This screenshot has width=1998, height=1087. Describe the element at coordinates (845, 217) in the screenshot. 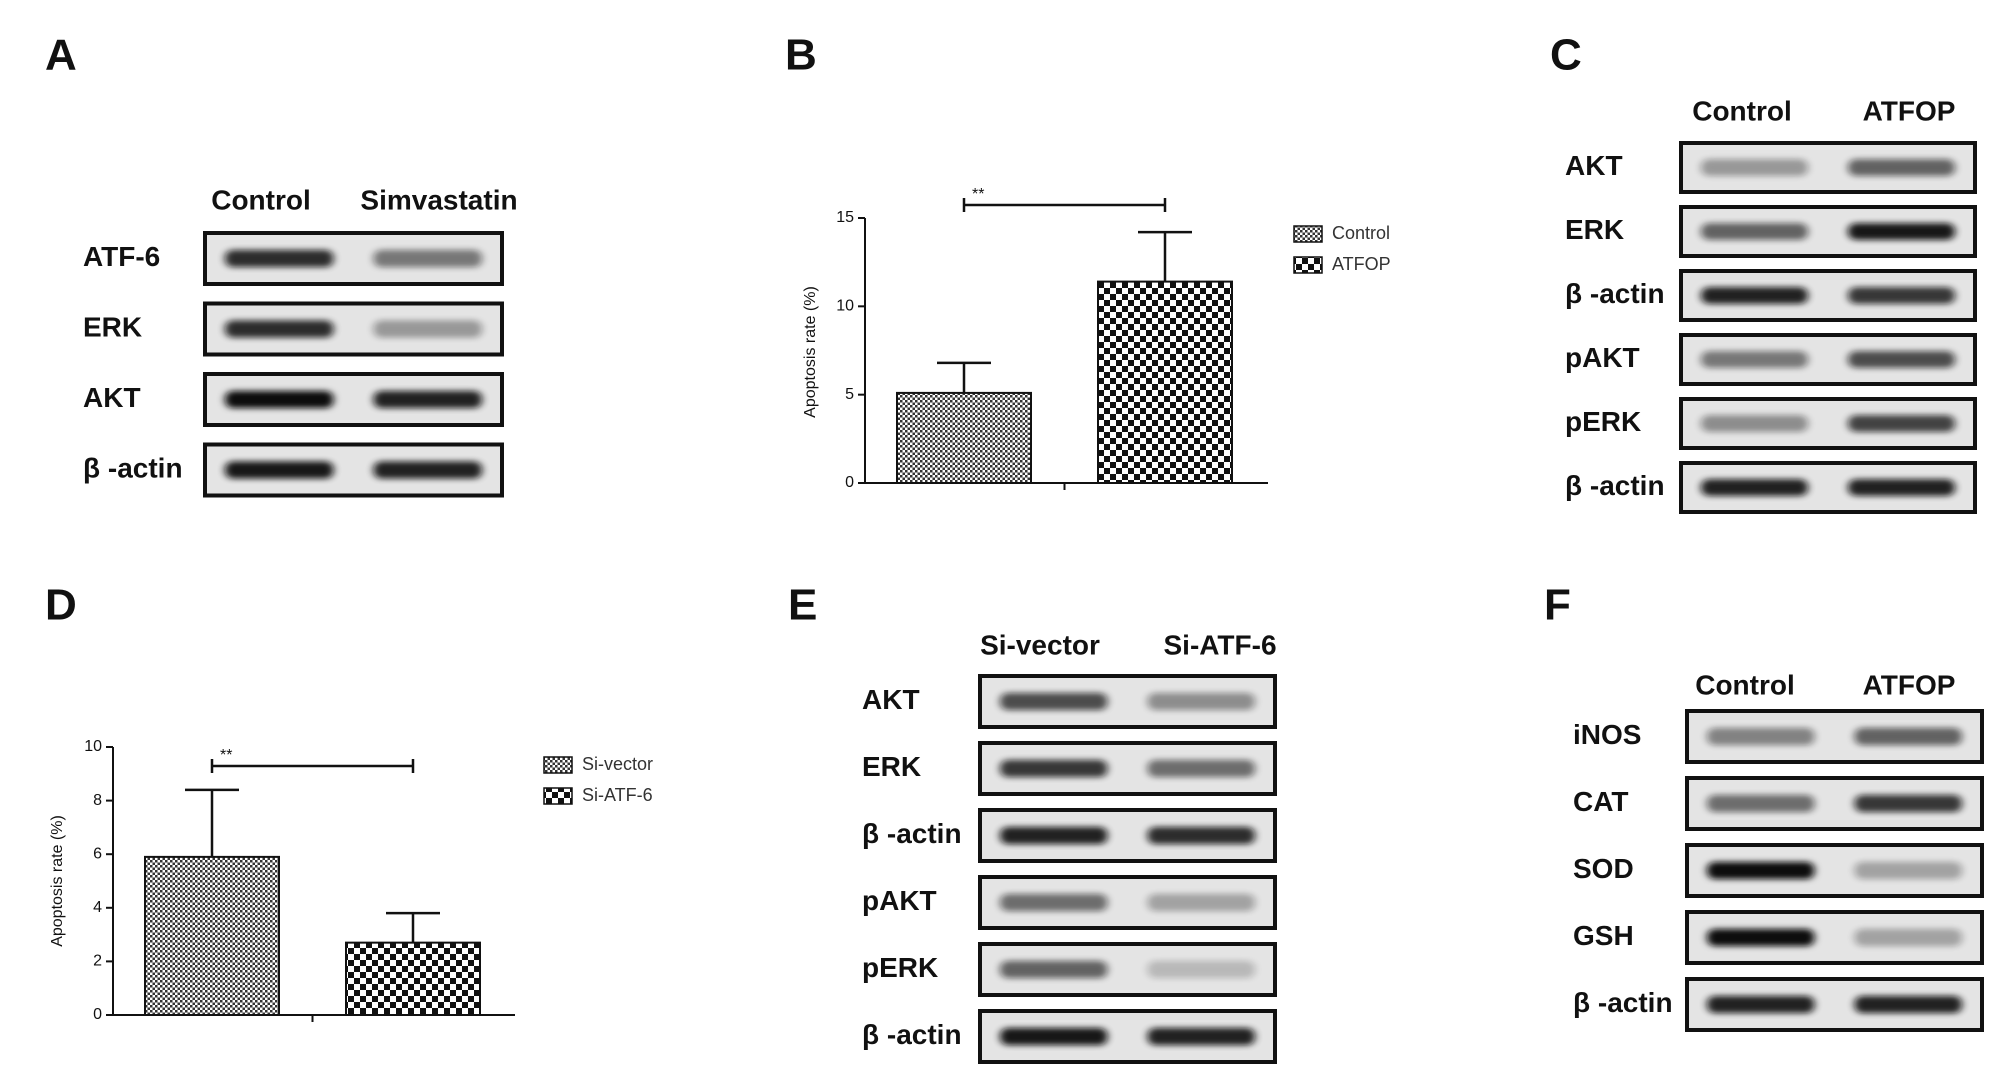

I see `y-tick-label: 15` at that location.